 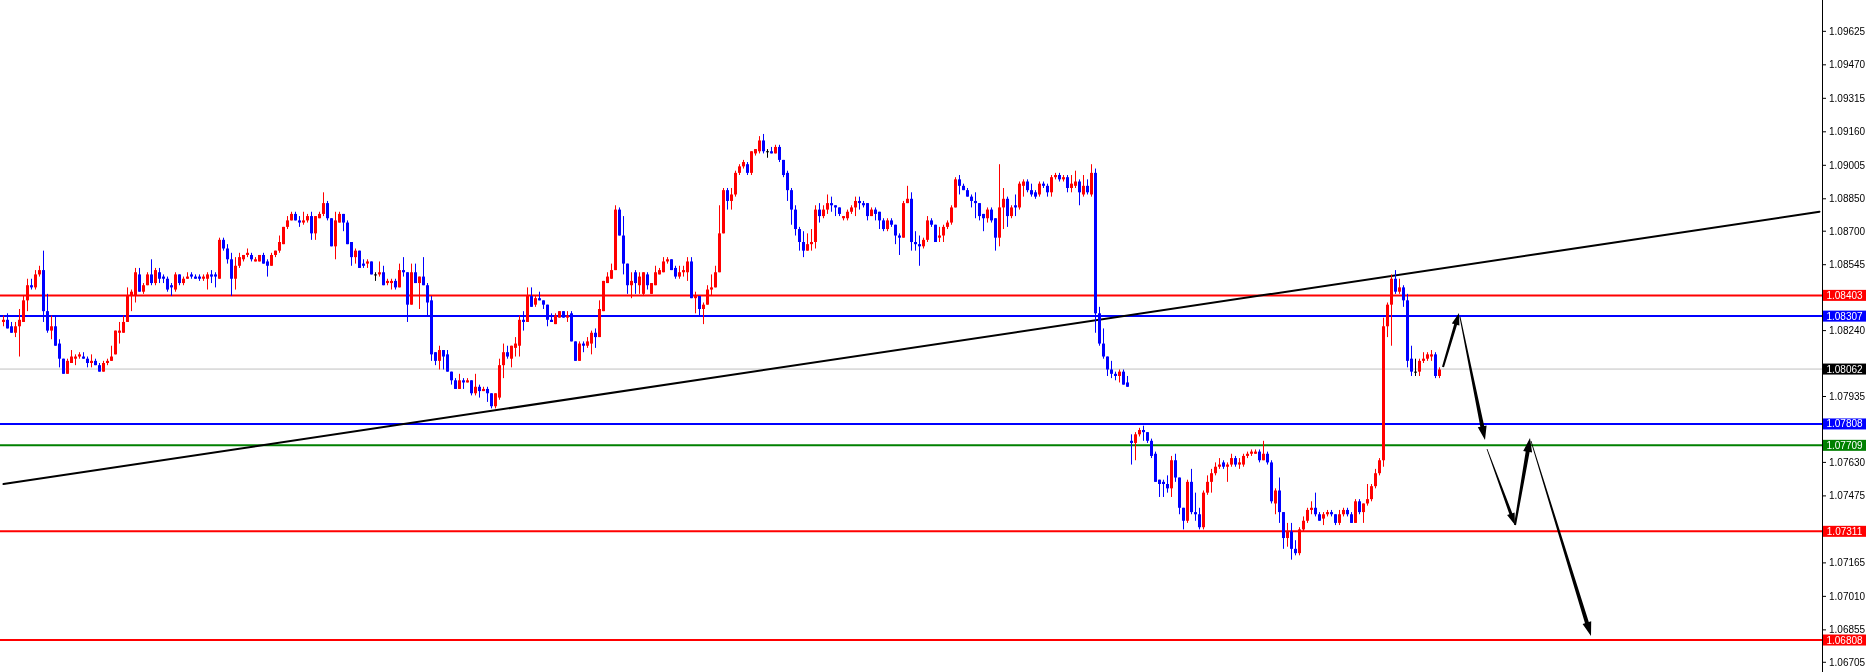 I want to click on y-tick-label: 1.09005, so click(x=1847, y=165).